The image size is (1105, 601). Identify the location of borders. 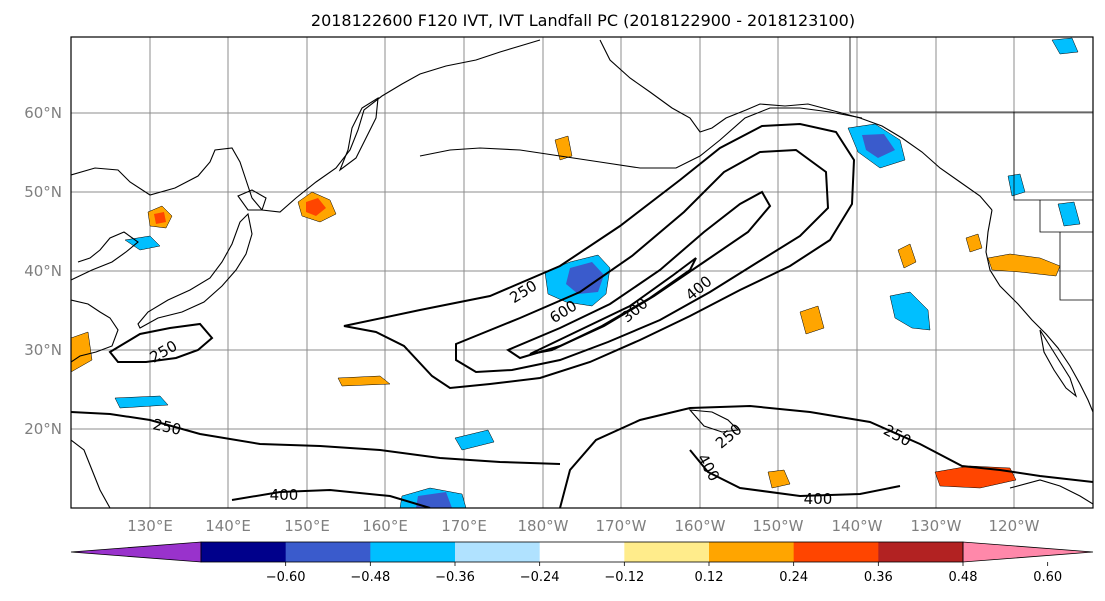
(971, 169).